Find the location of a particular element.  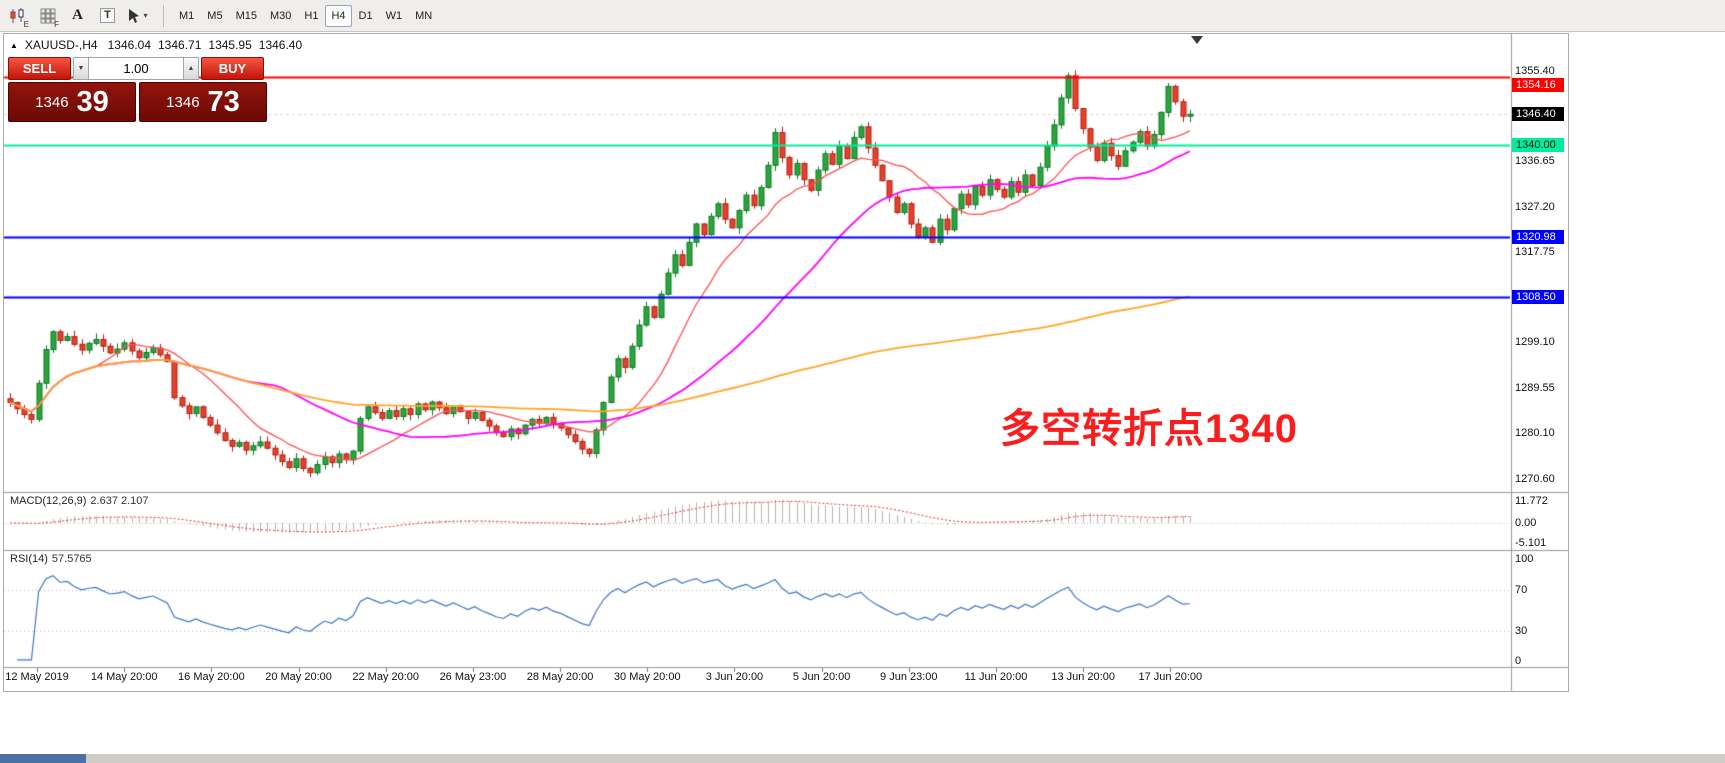

toolbar-icons: E F A T ▾ is located at coordinates (79, 16).